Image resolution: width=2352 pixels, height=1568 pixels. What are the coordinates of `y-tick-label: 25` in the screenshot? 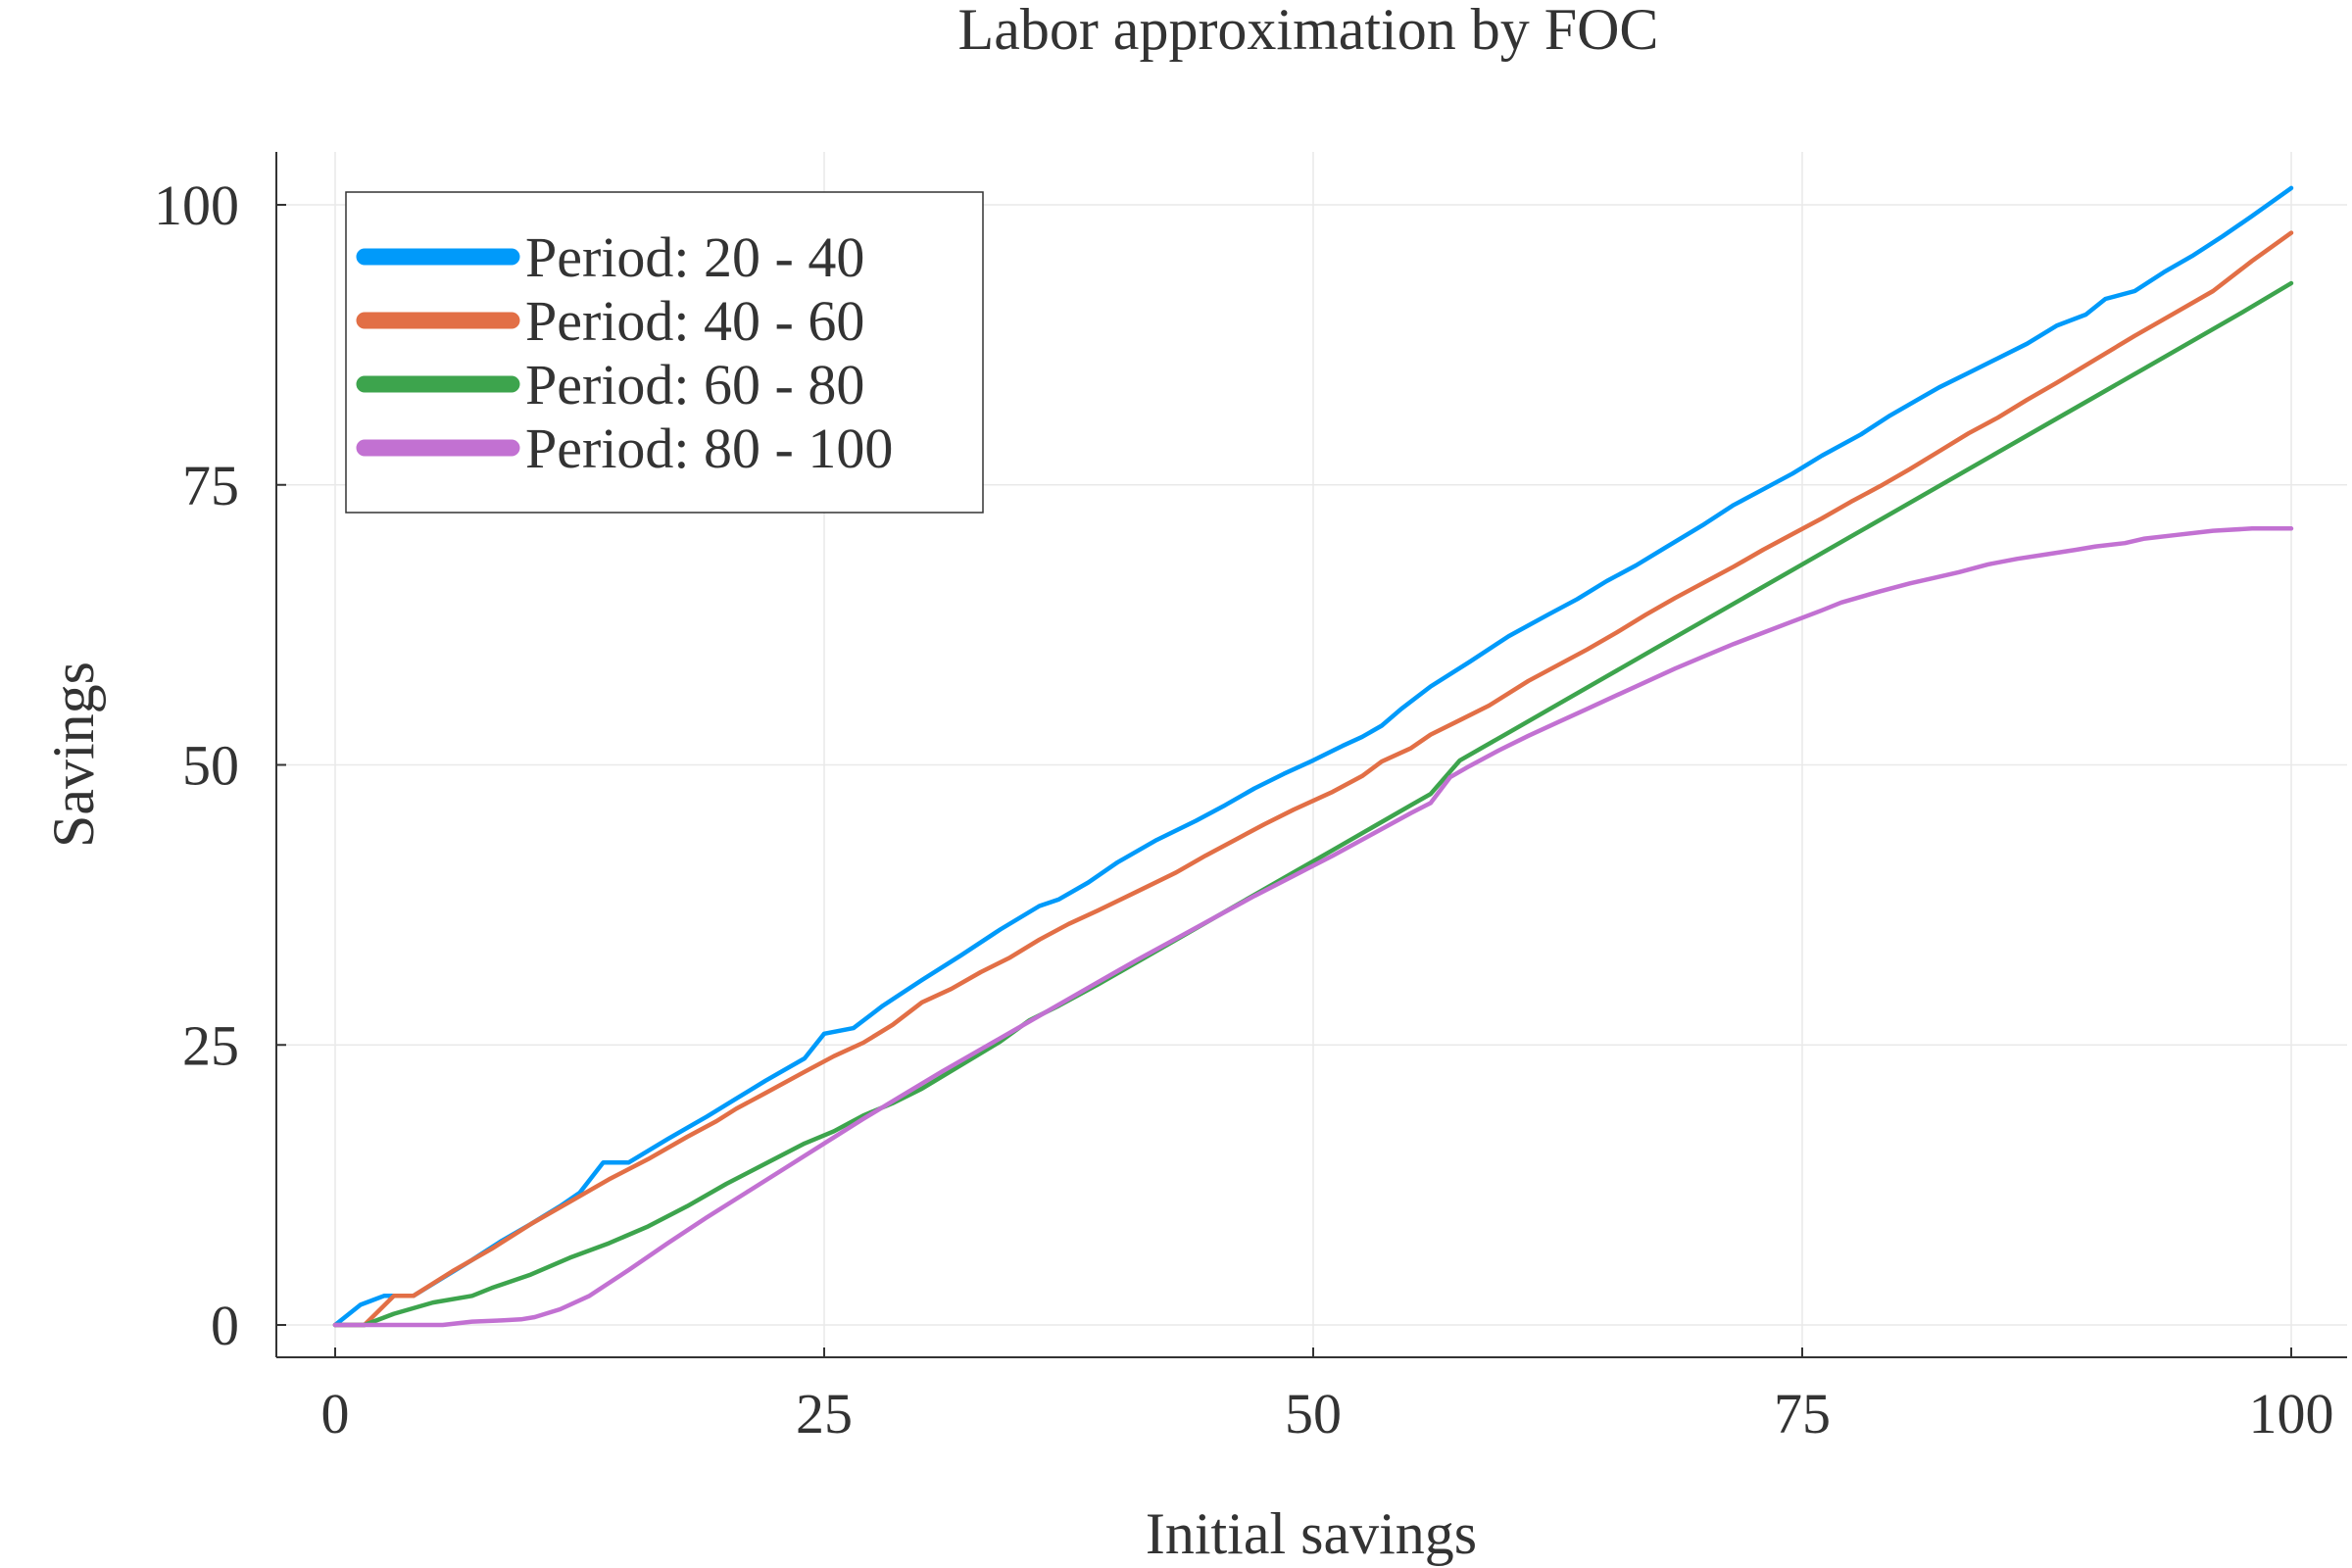 It's located at (210, 1045).